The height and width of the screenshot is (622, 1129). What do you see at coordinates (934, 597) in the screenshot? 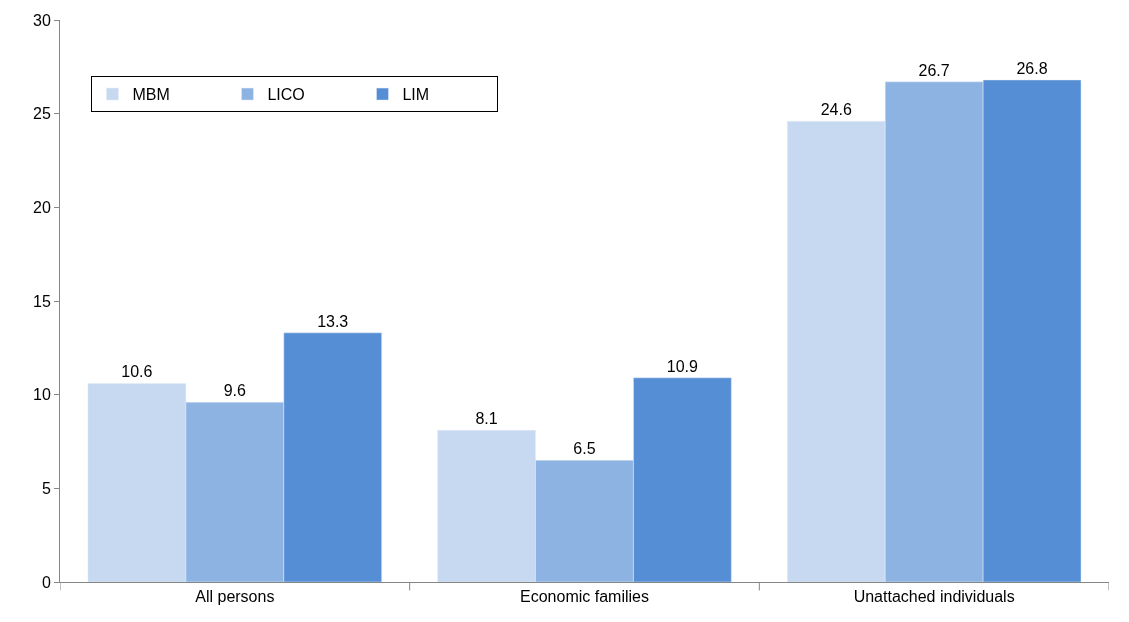
I see `x-tick-label: Unattached individuals` at bounding box center [934, 597].